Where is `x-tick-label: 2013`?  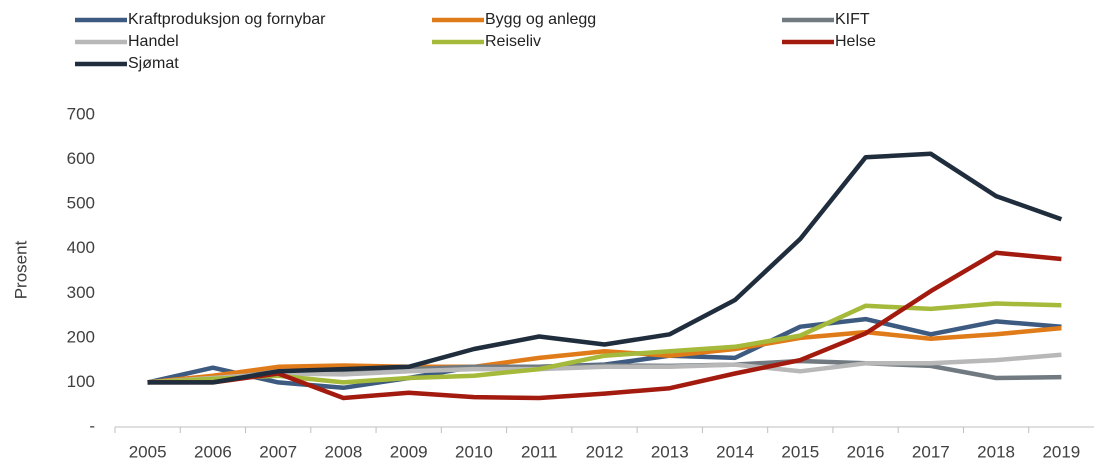 x-tick-label: 2013 is located at coordinates (670, 451).